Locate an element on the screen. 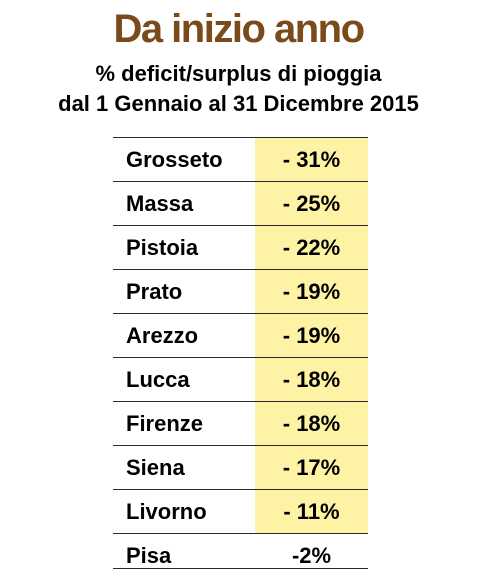 The image size is (477, 581). table-bottom-rule is located at coordinates (240, 568).